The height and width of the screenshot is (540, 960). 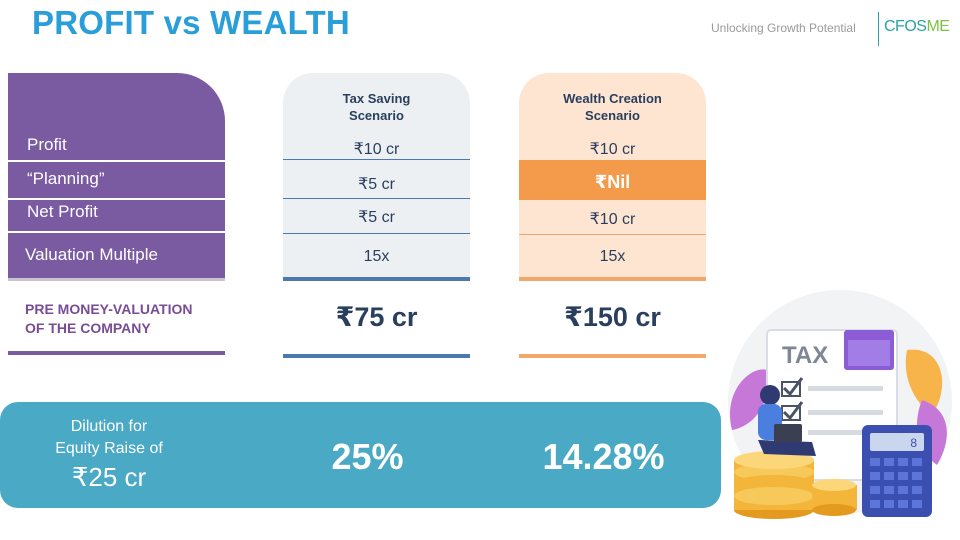 I want to click on dilution-label: Dilution for Equity Raise of ₹25 cr, so click(x=109, y=455).